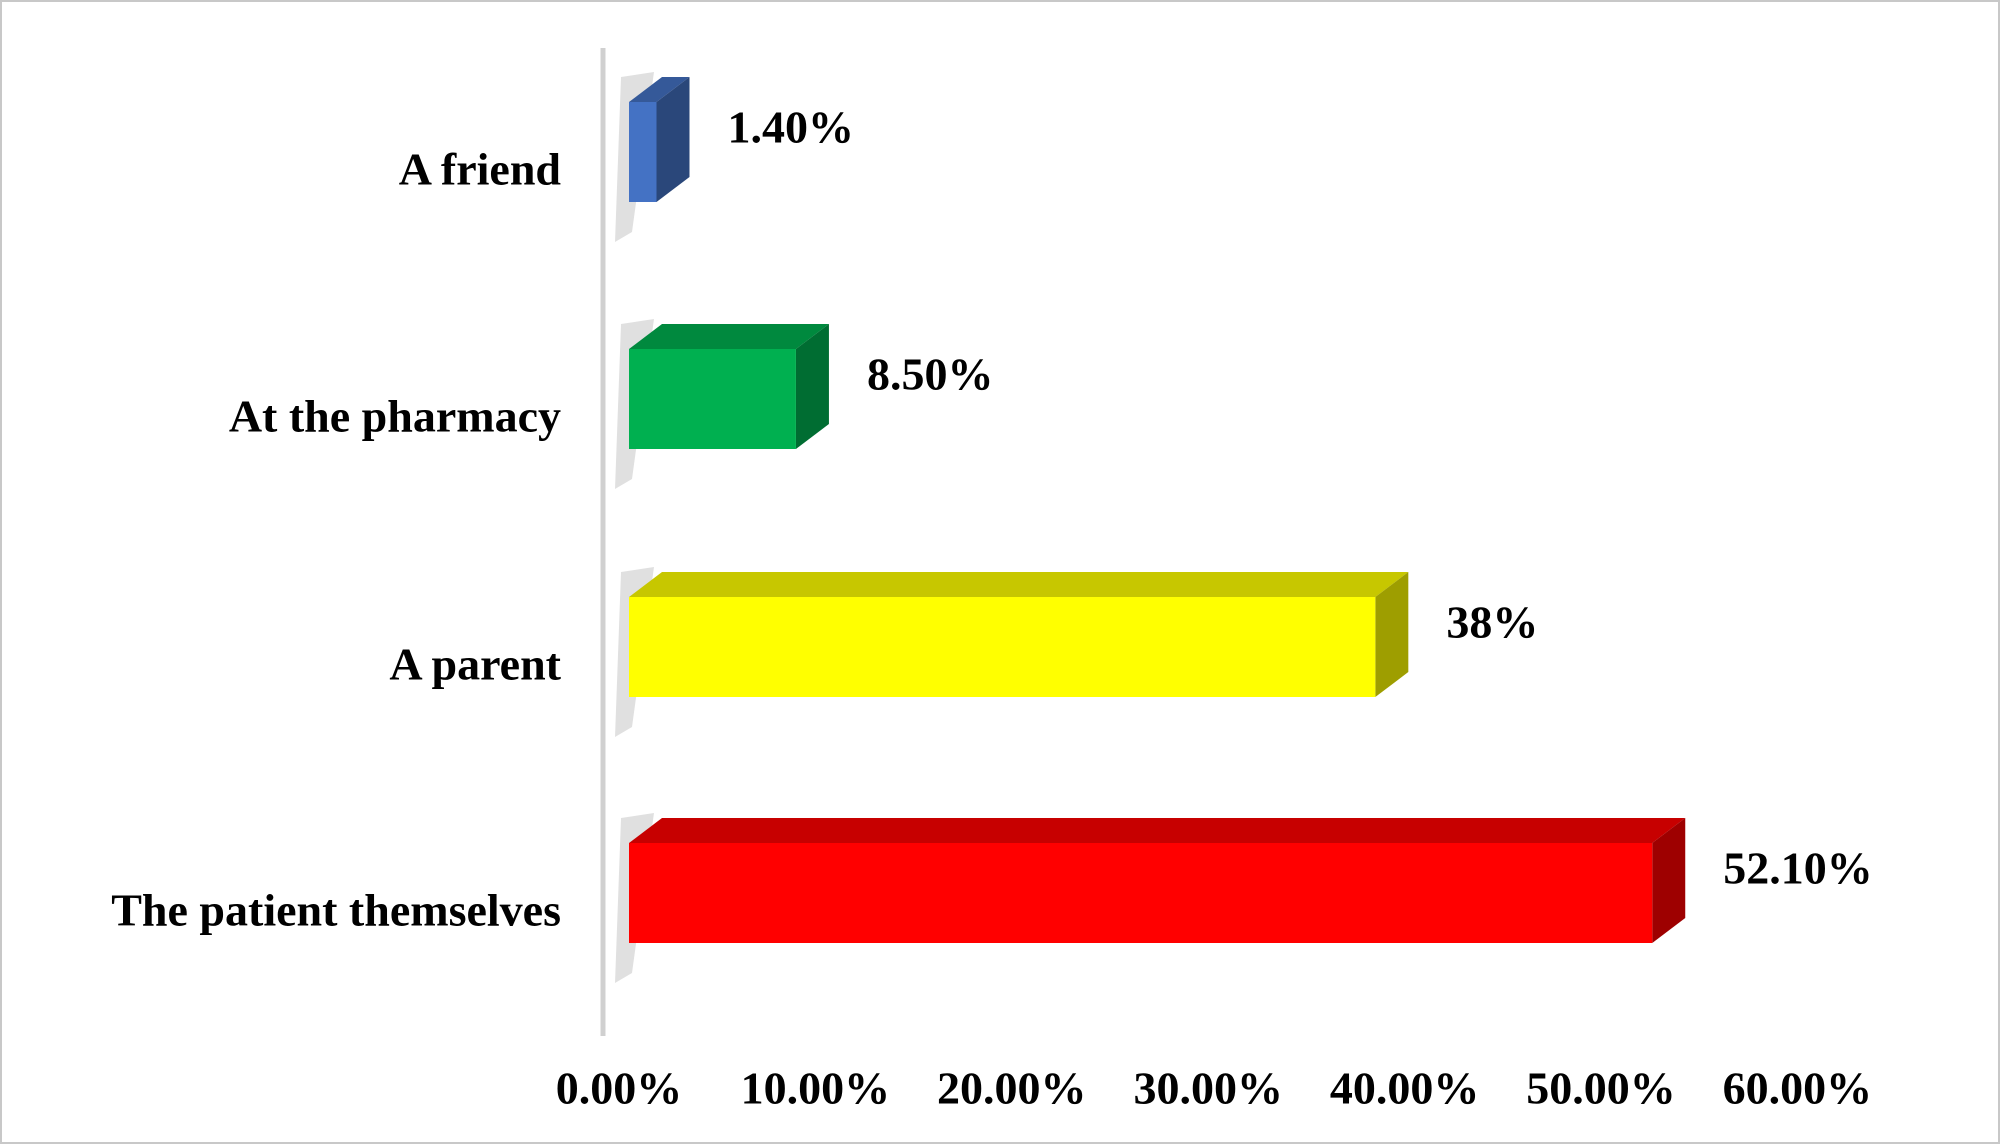 The width and height of the screenshot is (2000, 1144). I want to click on y-tick-label: A friend, so click(480, 169).